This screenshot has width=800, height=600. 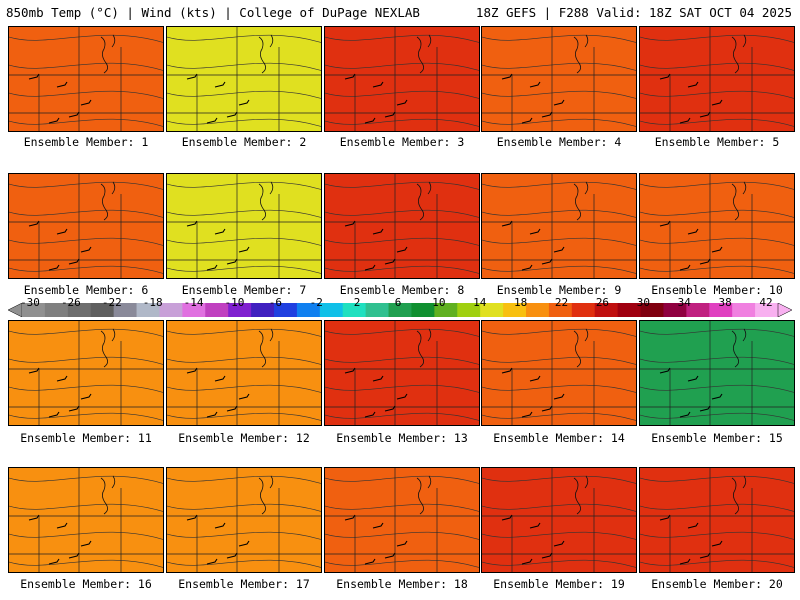 I want to click on member-label: Ensemble Member: 17, so click(x=244, y=584).